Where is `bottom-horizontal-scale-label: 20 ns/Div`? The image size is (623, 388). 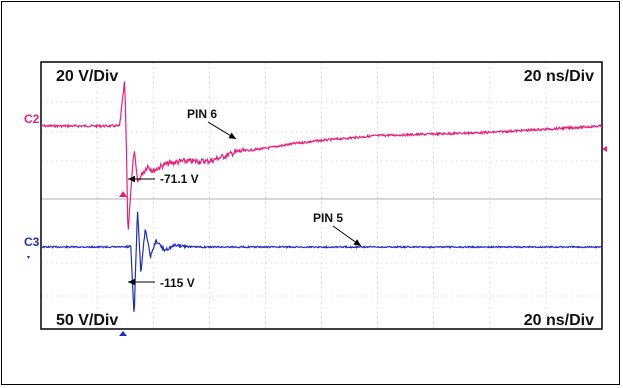
bottom-horizontal-scale-label: 20 ns/Div is located at coordinates (559, 320).